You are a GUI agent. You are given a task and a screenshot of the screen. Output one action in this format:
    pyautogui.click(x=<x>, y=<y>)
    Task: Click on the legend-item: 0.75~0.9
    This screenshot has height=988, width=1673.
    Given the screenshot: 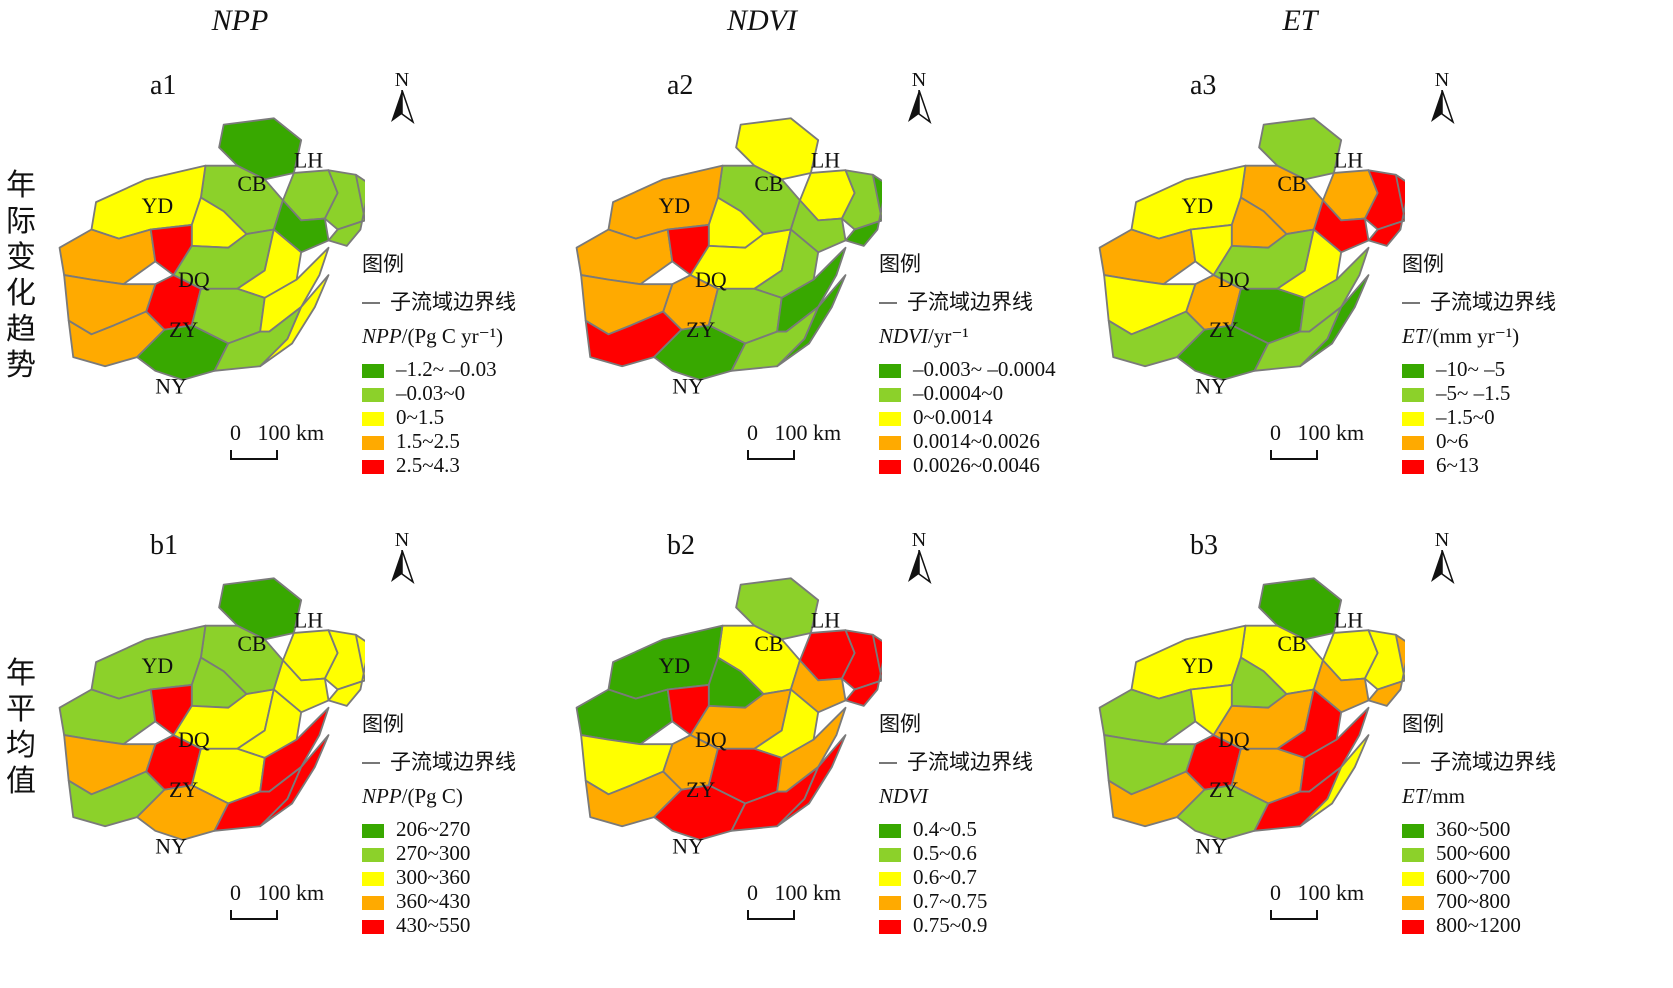 What is the action you would take?
    pyautogui.click(x=956, y=925)
    